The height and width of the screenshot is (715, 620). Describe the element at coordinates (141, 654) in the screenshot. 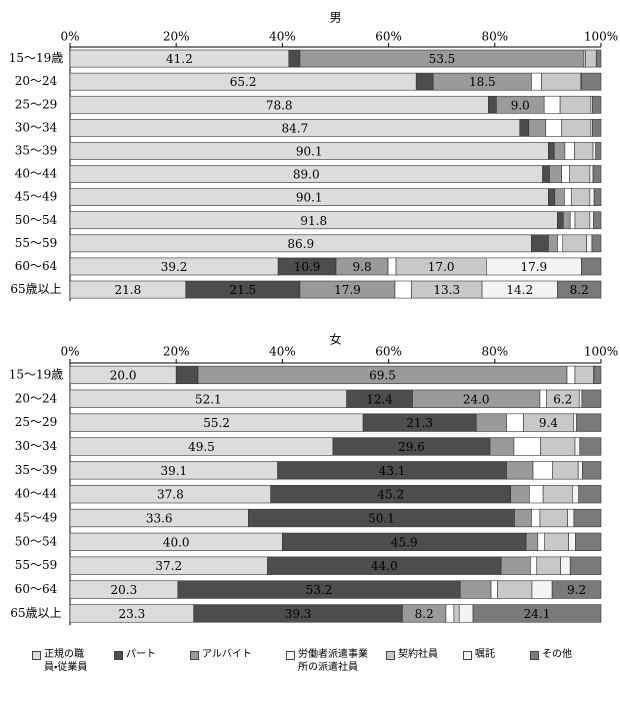

I see `legend-label: パート` at that location.